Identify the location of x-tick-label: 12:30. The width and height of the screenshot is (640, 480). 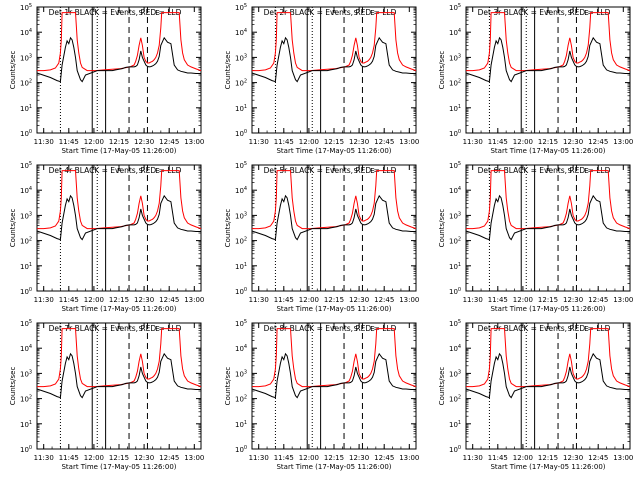
(144, 300).